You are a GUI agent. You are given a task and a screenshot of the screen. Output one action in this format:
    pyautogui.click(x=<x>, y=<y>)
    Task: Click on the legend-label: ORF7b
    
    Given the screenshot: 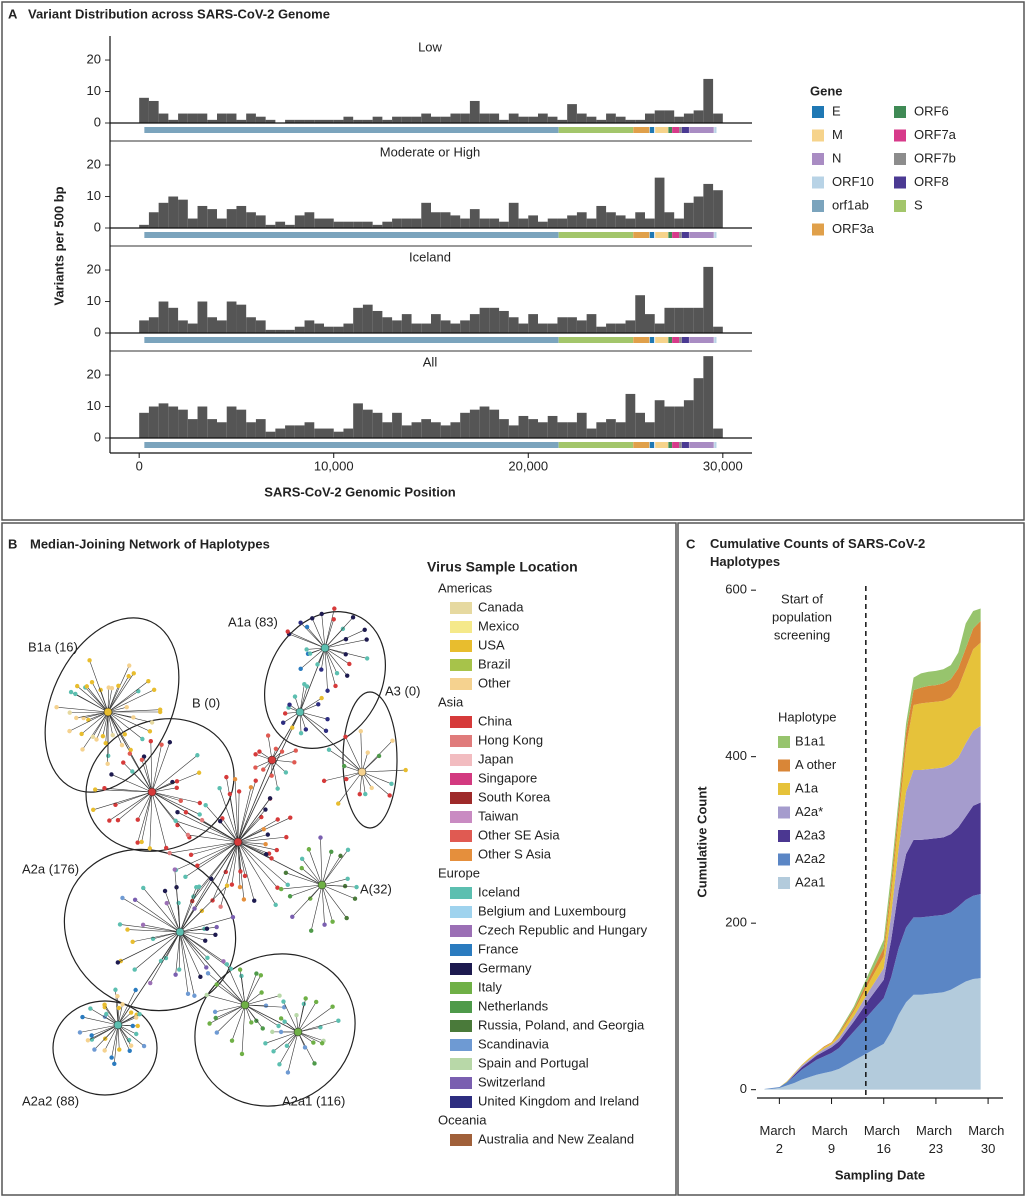 What is the action you would take?
    pyautogui.click(x=935, y=157)
    